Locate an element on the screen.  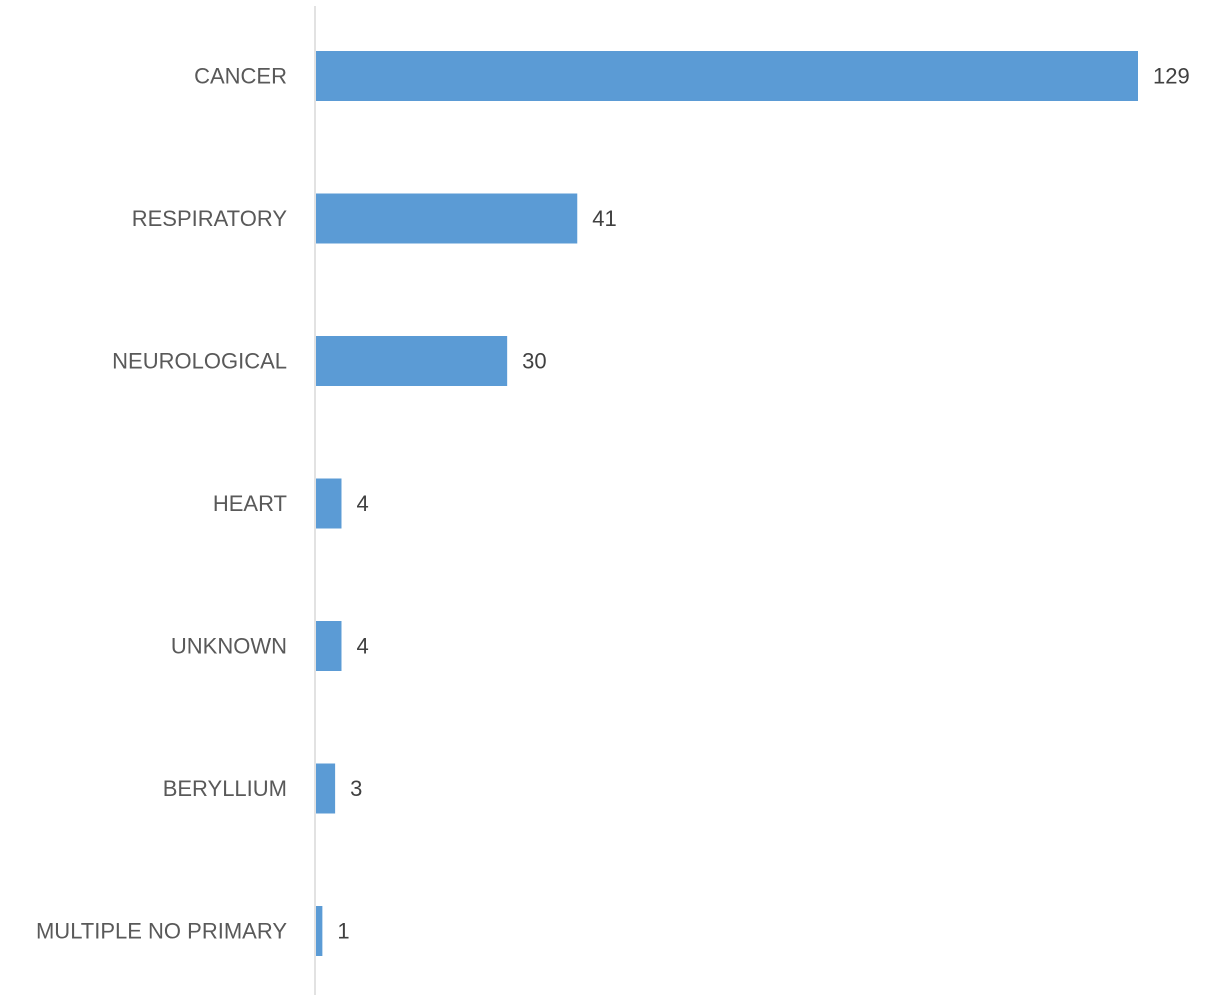
bar-multiple-no-primary is located at coordinates (319, 931).